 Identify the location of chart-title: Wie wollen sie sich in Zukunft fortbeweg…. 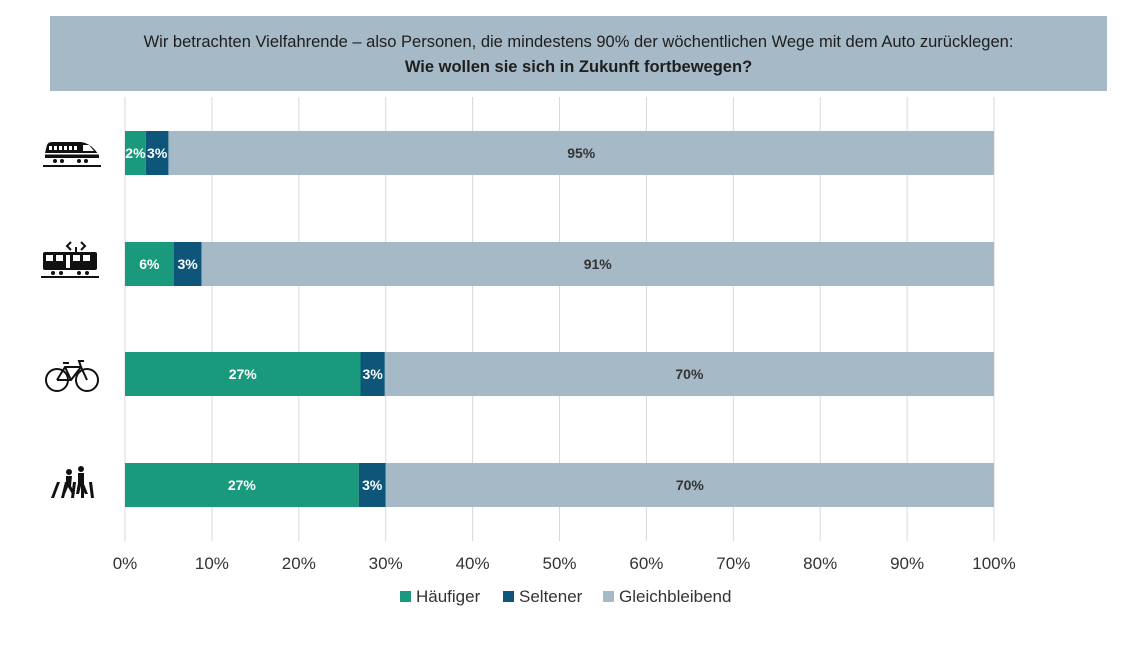
(578, 67).